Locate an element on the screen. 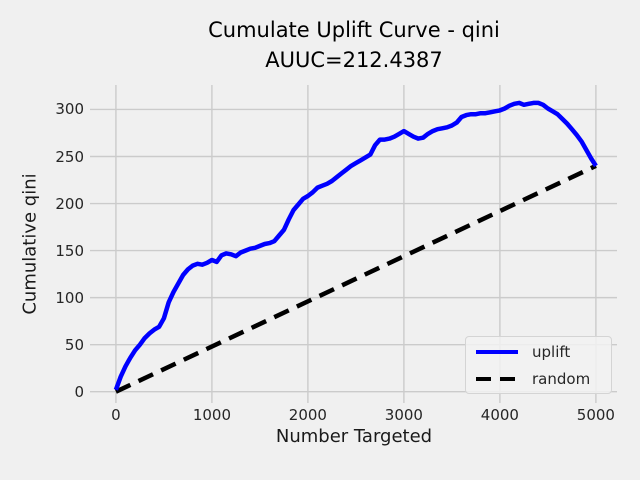 The width and height of the screenshot is (640, 480). legend-item-uplift: uplift is located at coordinates (543, 352).